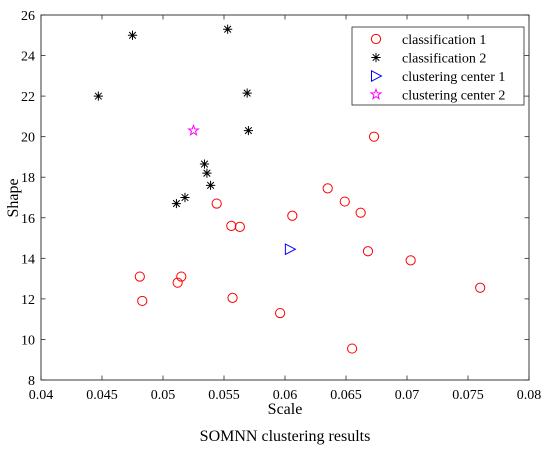 The image size is (550, 457). Describe the element at coordinates (468, 395) in the screenshot. I see `x-tick-label: 0.075` at that location.